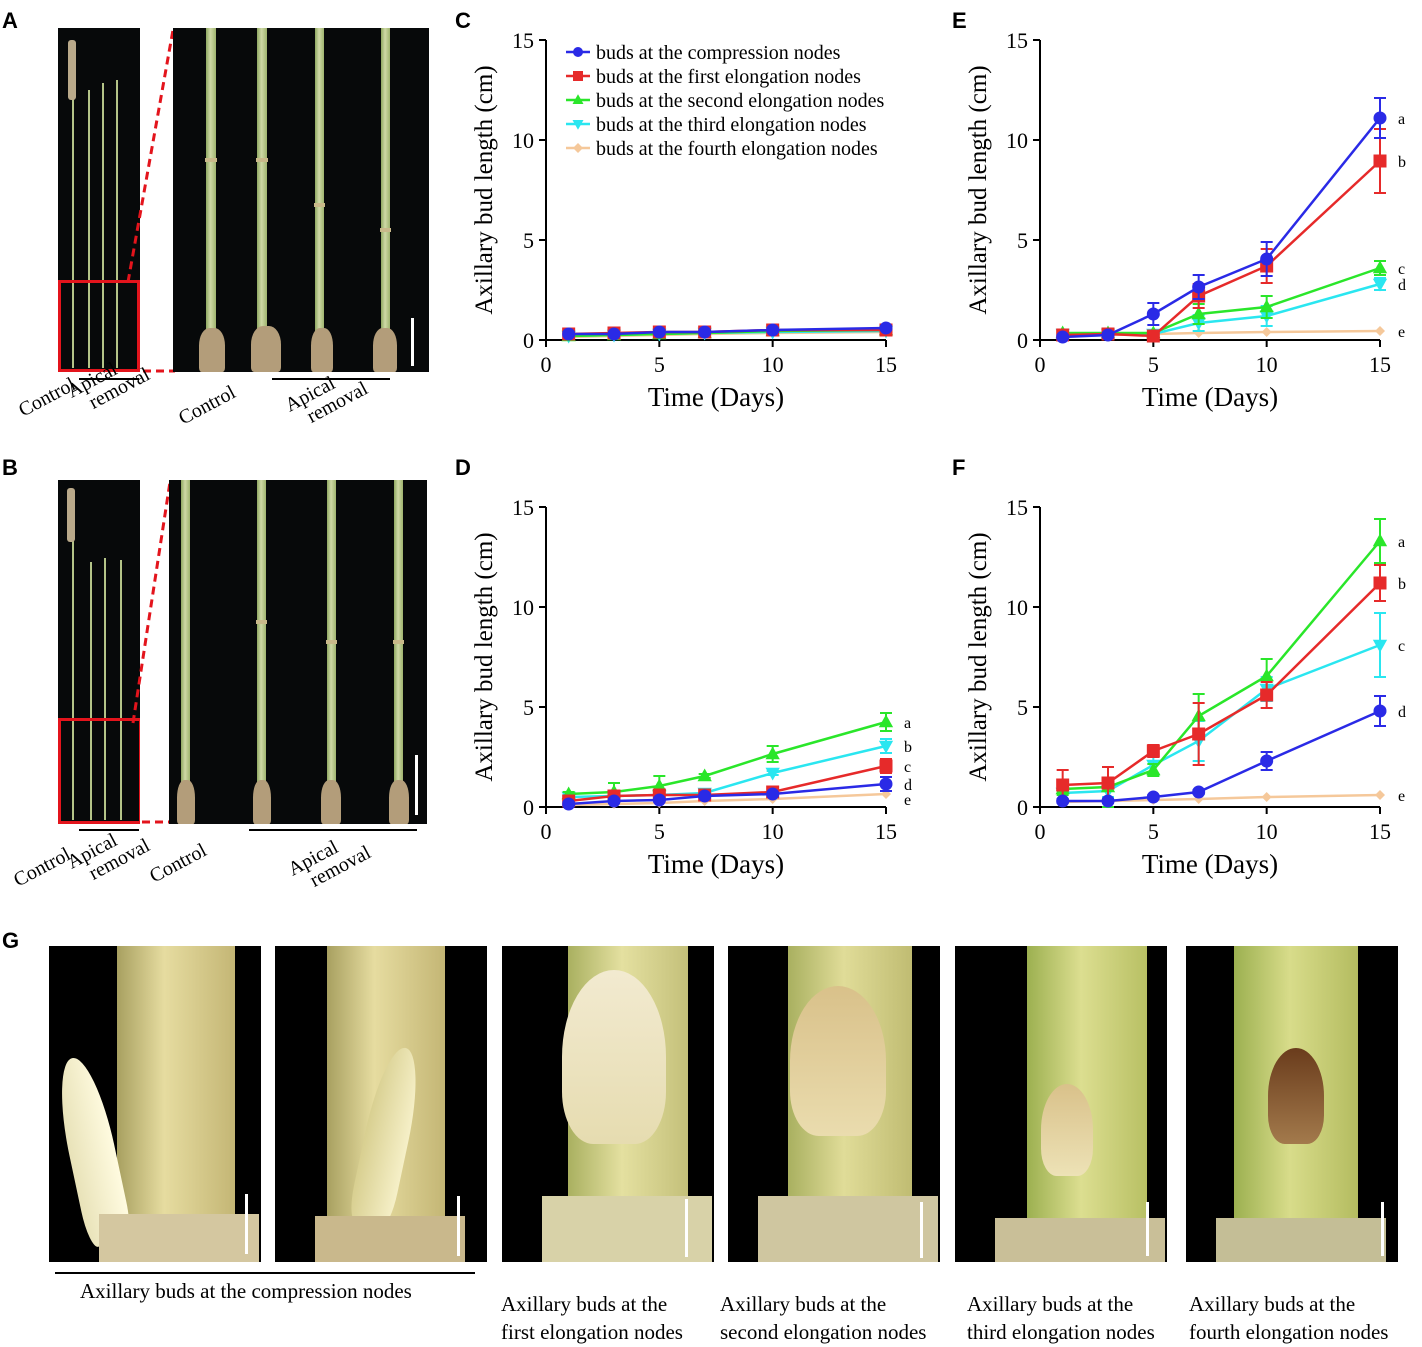  I want to click on label-control: Control, so click(178, 863).